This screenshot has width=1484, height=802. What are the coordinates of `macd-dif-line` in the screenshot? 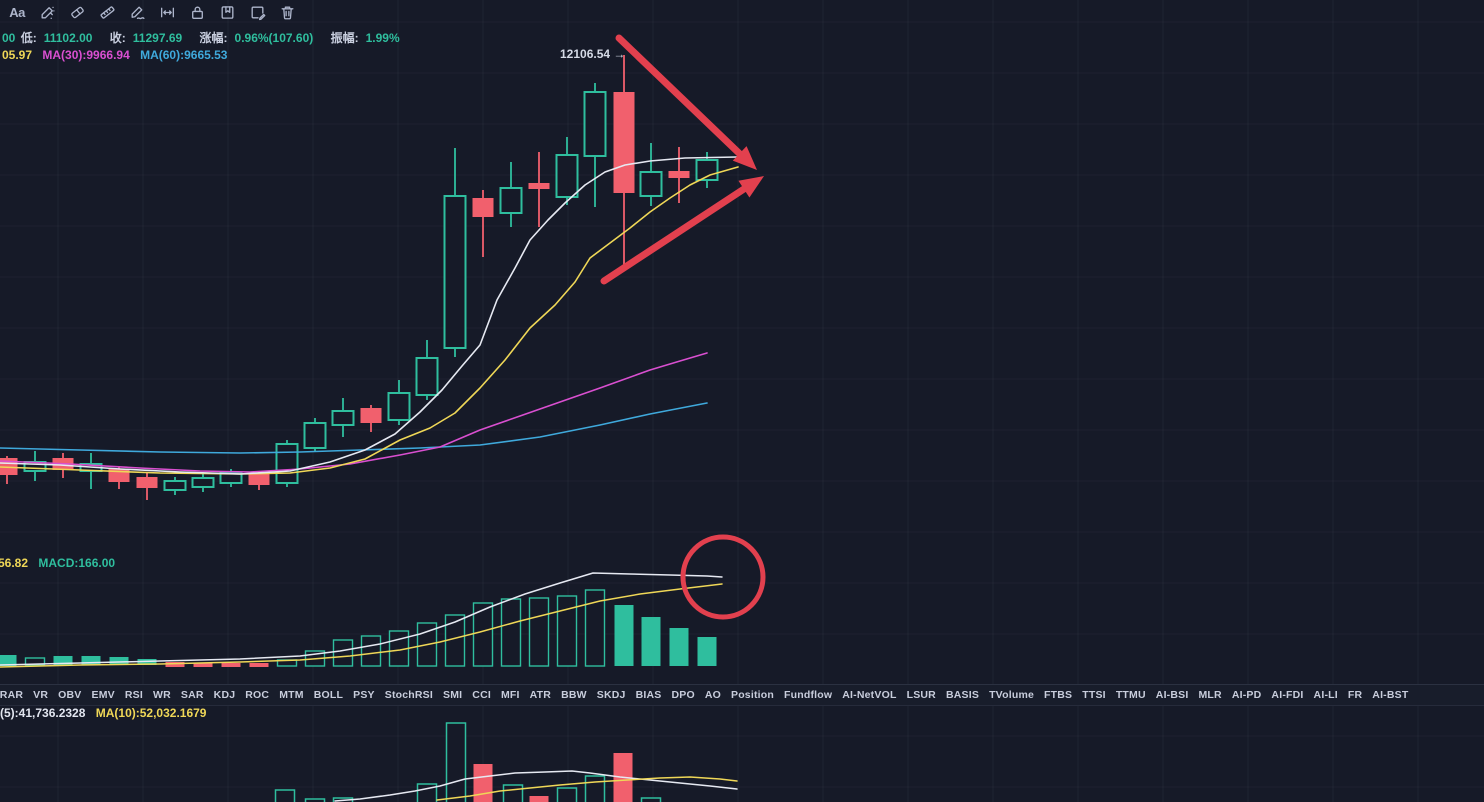 It's located at (361, 619).